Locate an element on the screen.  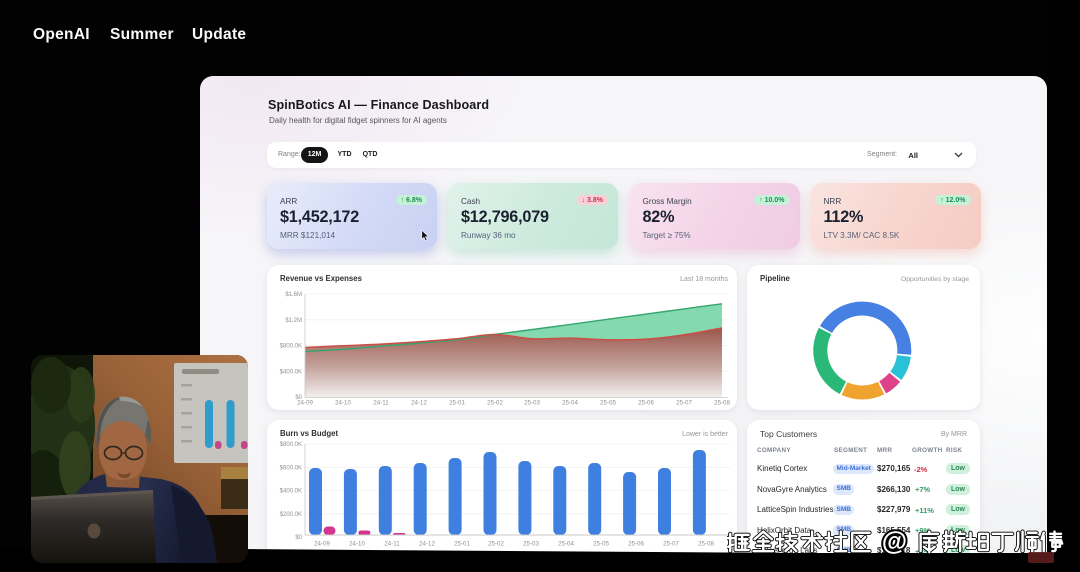
svg-text: $600.0K is located at coordinates (291, 468).